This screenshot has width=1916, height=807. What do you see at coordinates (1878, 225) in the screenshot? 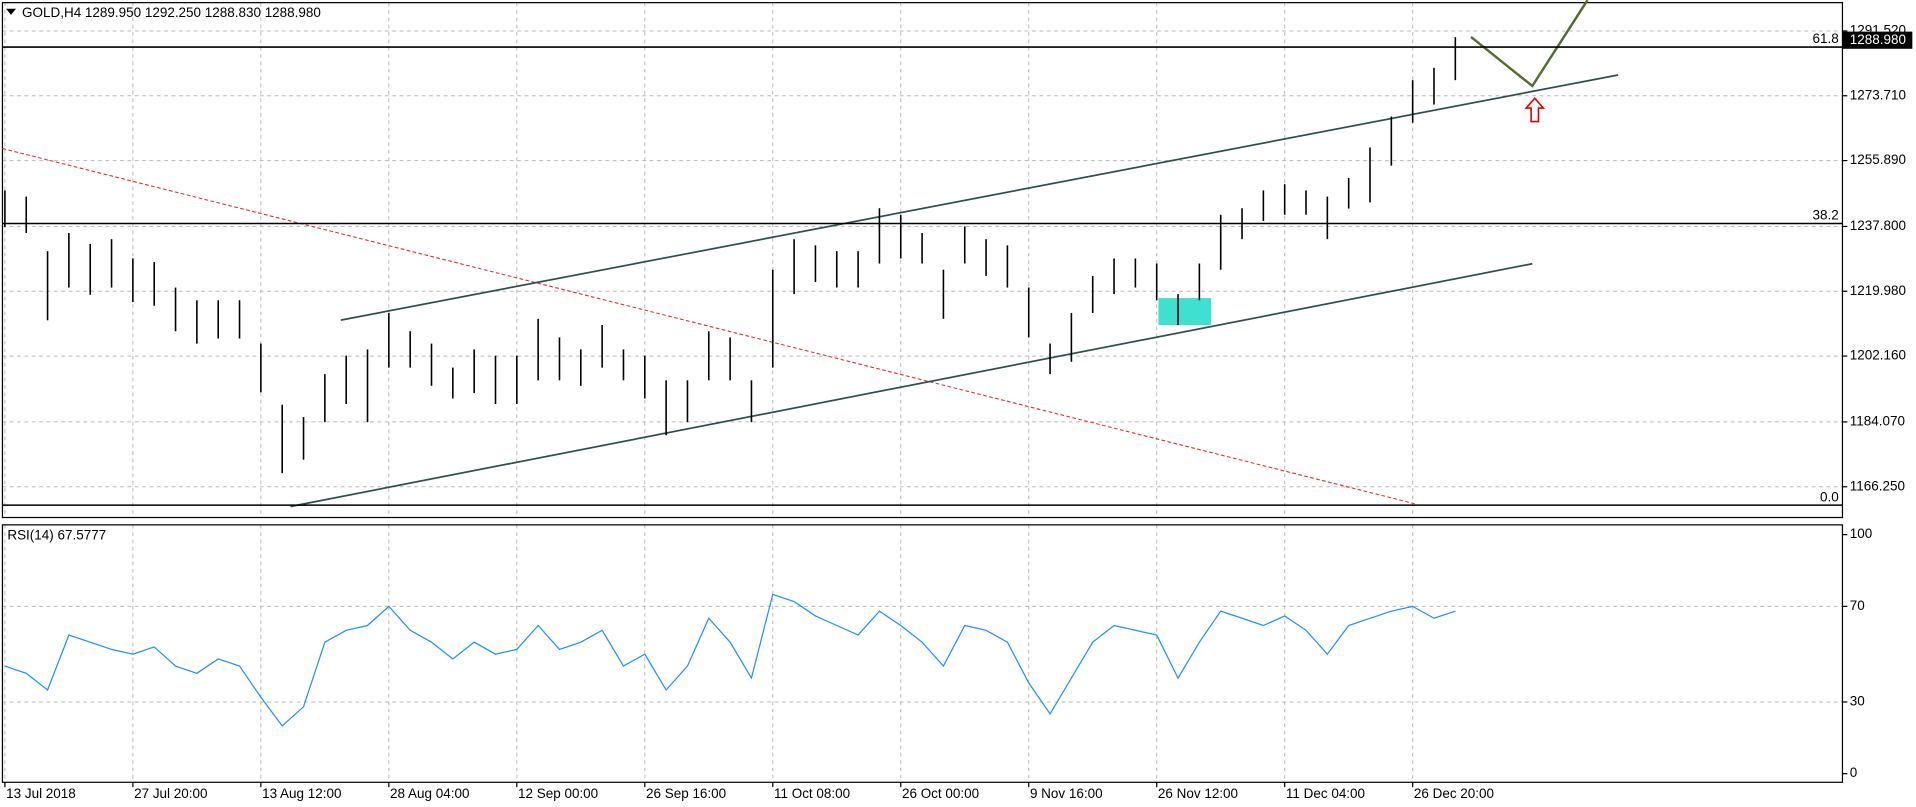
I see `y-tick-label: 1237.800` at bounding box center [1878, 225].